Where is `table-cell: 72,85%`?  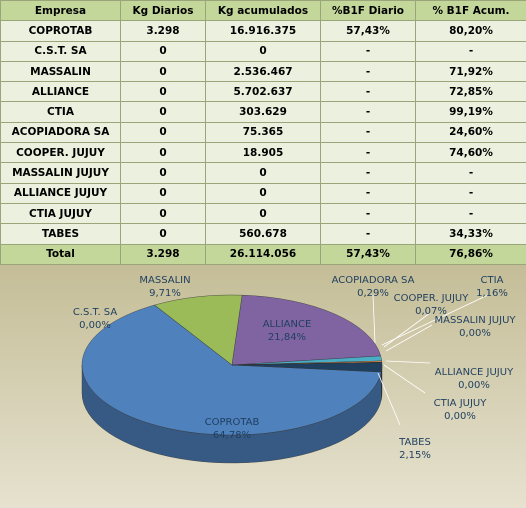
table-cell: 72,85% is located at coordinates (471, 92).